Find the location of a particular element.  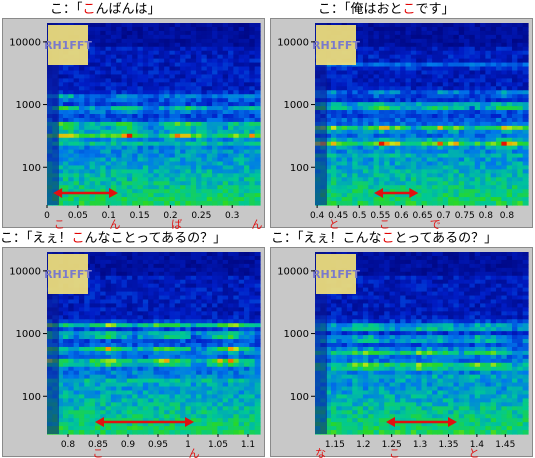

x-tick-label: 0.55 is located at coordinates (380, 216).